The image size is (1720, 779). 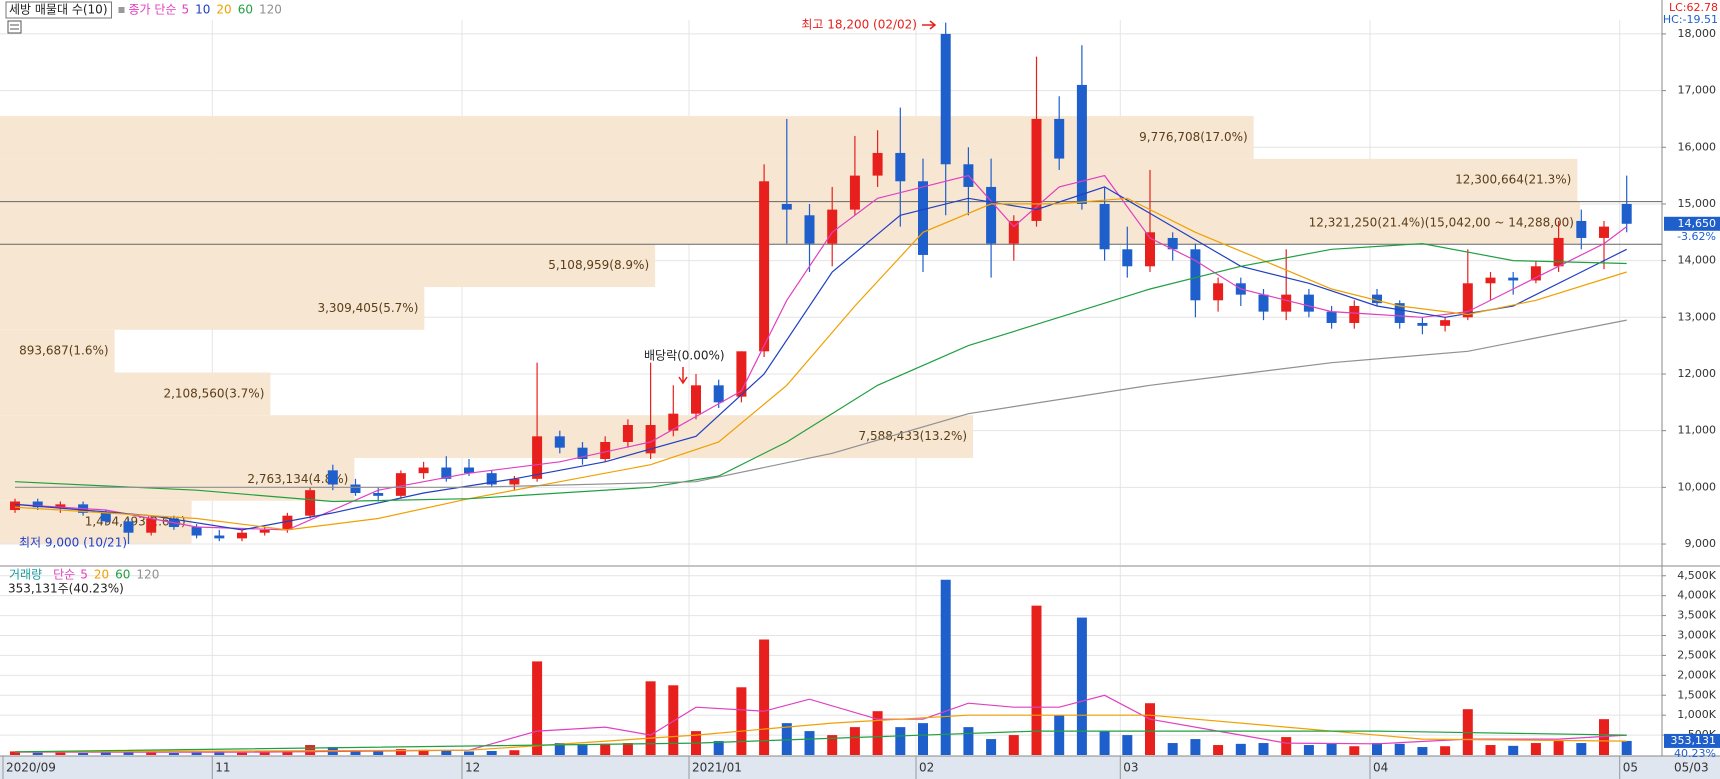 What do you see at coordinates (1697, 486) in the screenshot?
I see `y-tick-label: 10,000` at bounding box center [1697, 486].